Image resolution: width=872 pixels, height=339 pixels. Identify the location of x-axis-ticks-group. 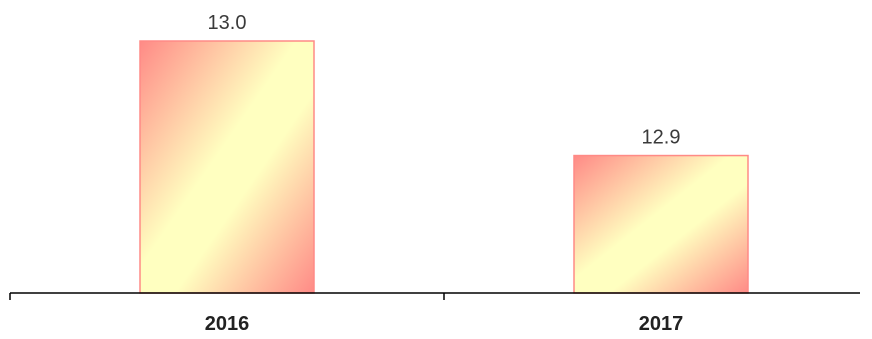
(227, 296).